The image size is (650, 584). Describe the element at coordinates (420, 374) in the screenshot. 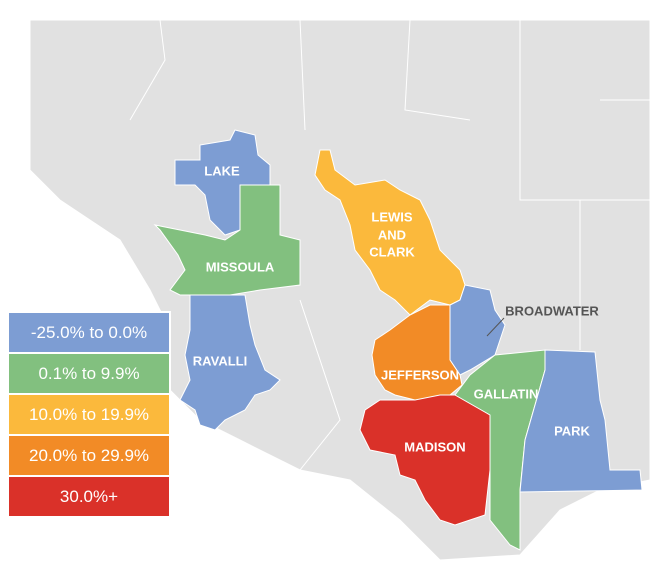

I see `county-label: JEFFERSON` at that location.